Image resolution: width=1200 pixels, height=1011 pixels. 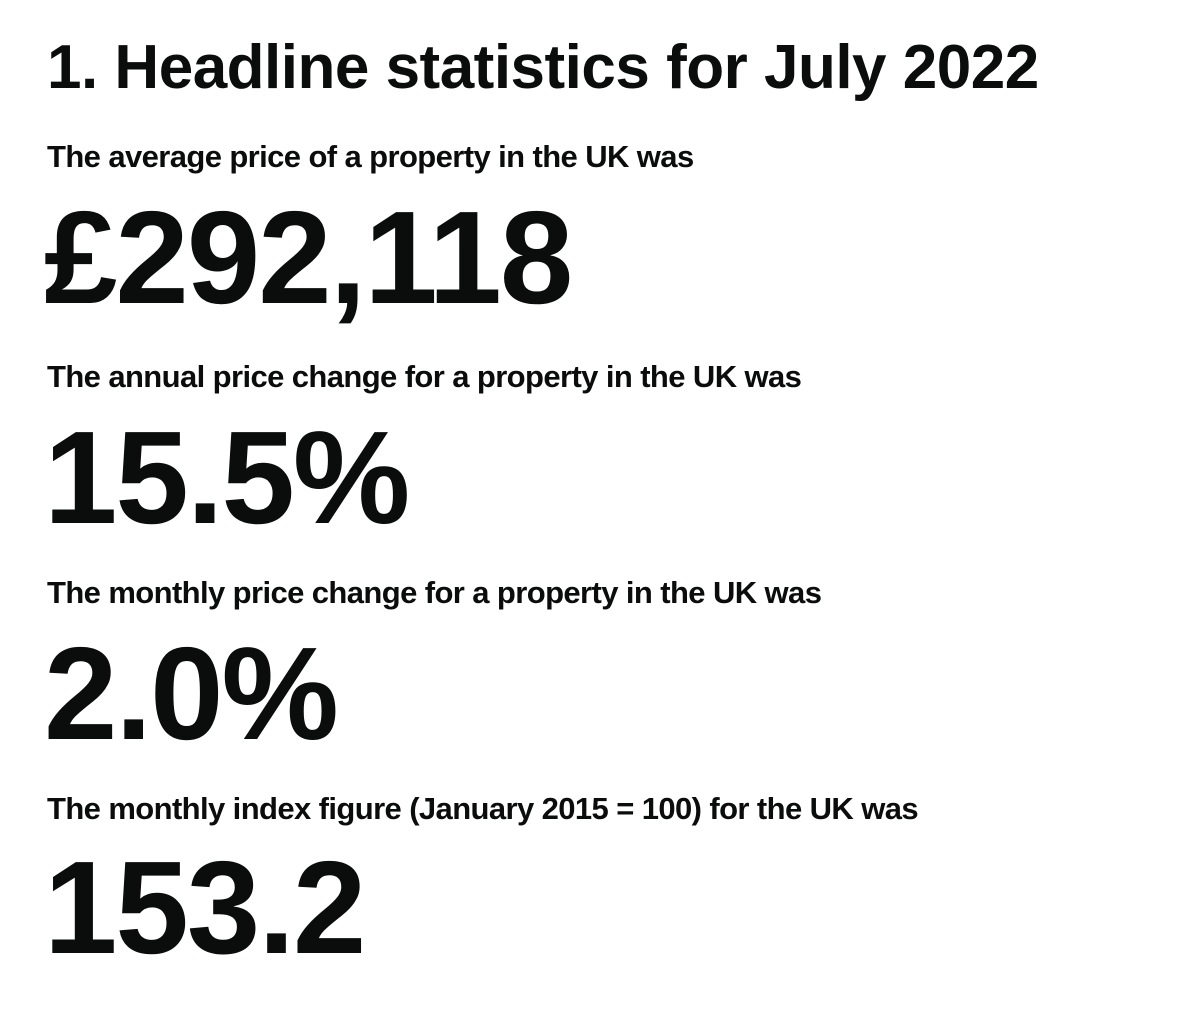 What do you see at coordinates (543, 67) in the screenshot?
I see `section-heading: 1. Headline statistics for July 2022` at bounding box center [543, 67].